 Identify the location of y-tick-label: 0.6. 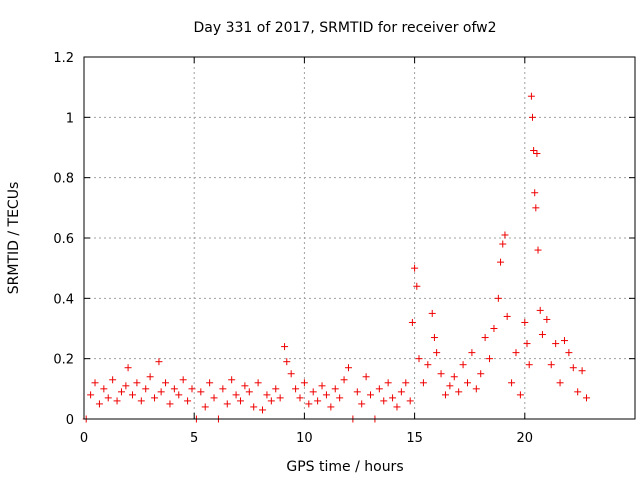
(63, 239).